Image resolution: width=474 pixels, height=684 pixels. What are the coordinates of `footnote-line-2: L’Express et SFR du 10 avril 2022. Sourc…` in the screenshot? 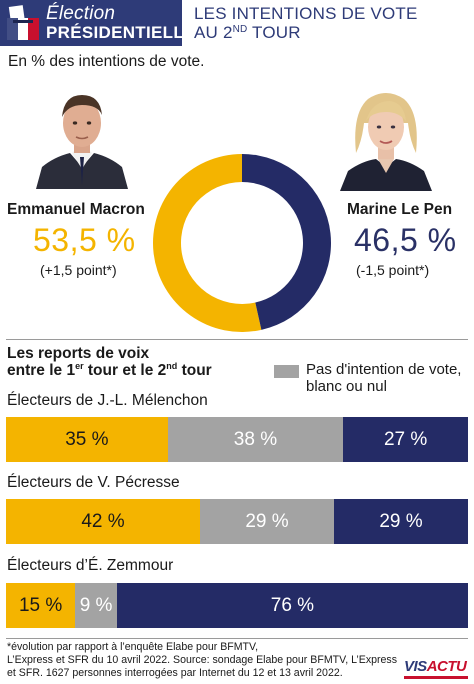 It's located at (202, 660).